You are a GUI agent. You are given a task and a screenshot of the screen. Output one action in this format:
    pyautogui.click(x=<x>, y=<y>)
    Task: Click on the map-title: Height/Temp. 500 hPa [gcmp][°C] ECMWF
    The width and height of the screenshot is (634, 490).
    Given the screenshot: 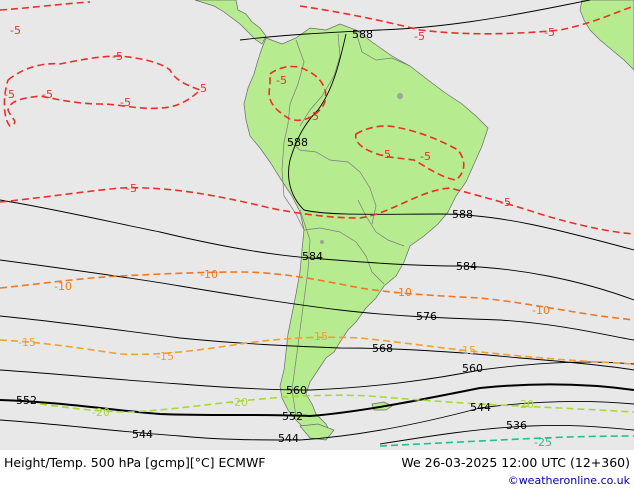 What is the action you would take?
    pyautogui.click(x=135, y=462)
    